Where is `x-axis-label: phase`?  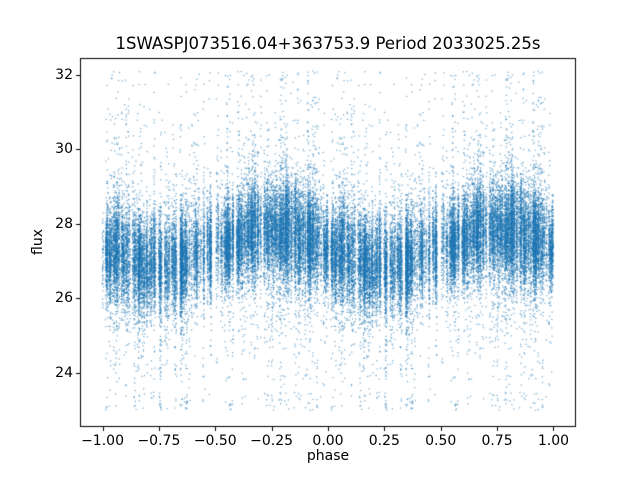
x-axis-label: phase is located at coordinates (328, 456).